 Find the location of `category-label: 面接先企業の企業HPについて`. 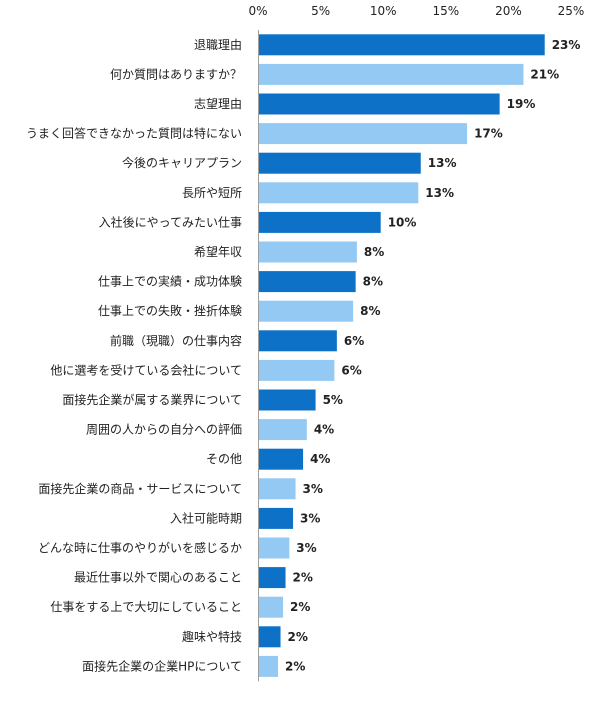

category-label: 面接先企業の企業HPについて is located at coordinates (162, 665).